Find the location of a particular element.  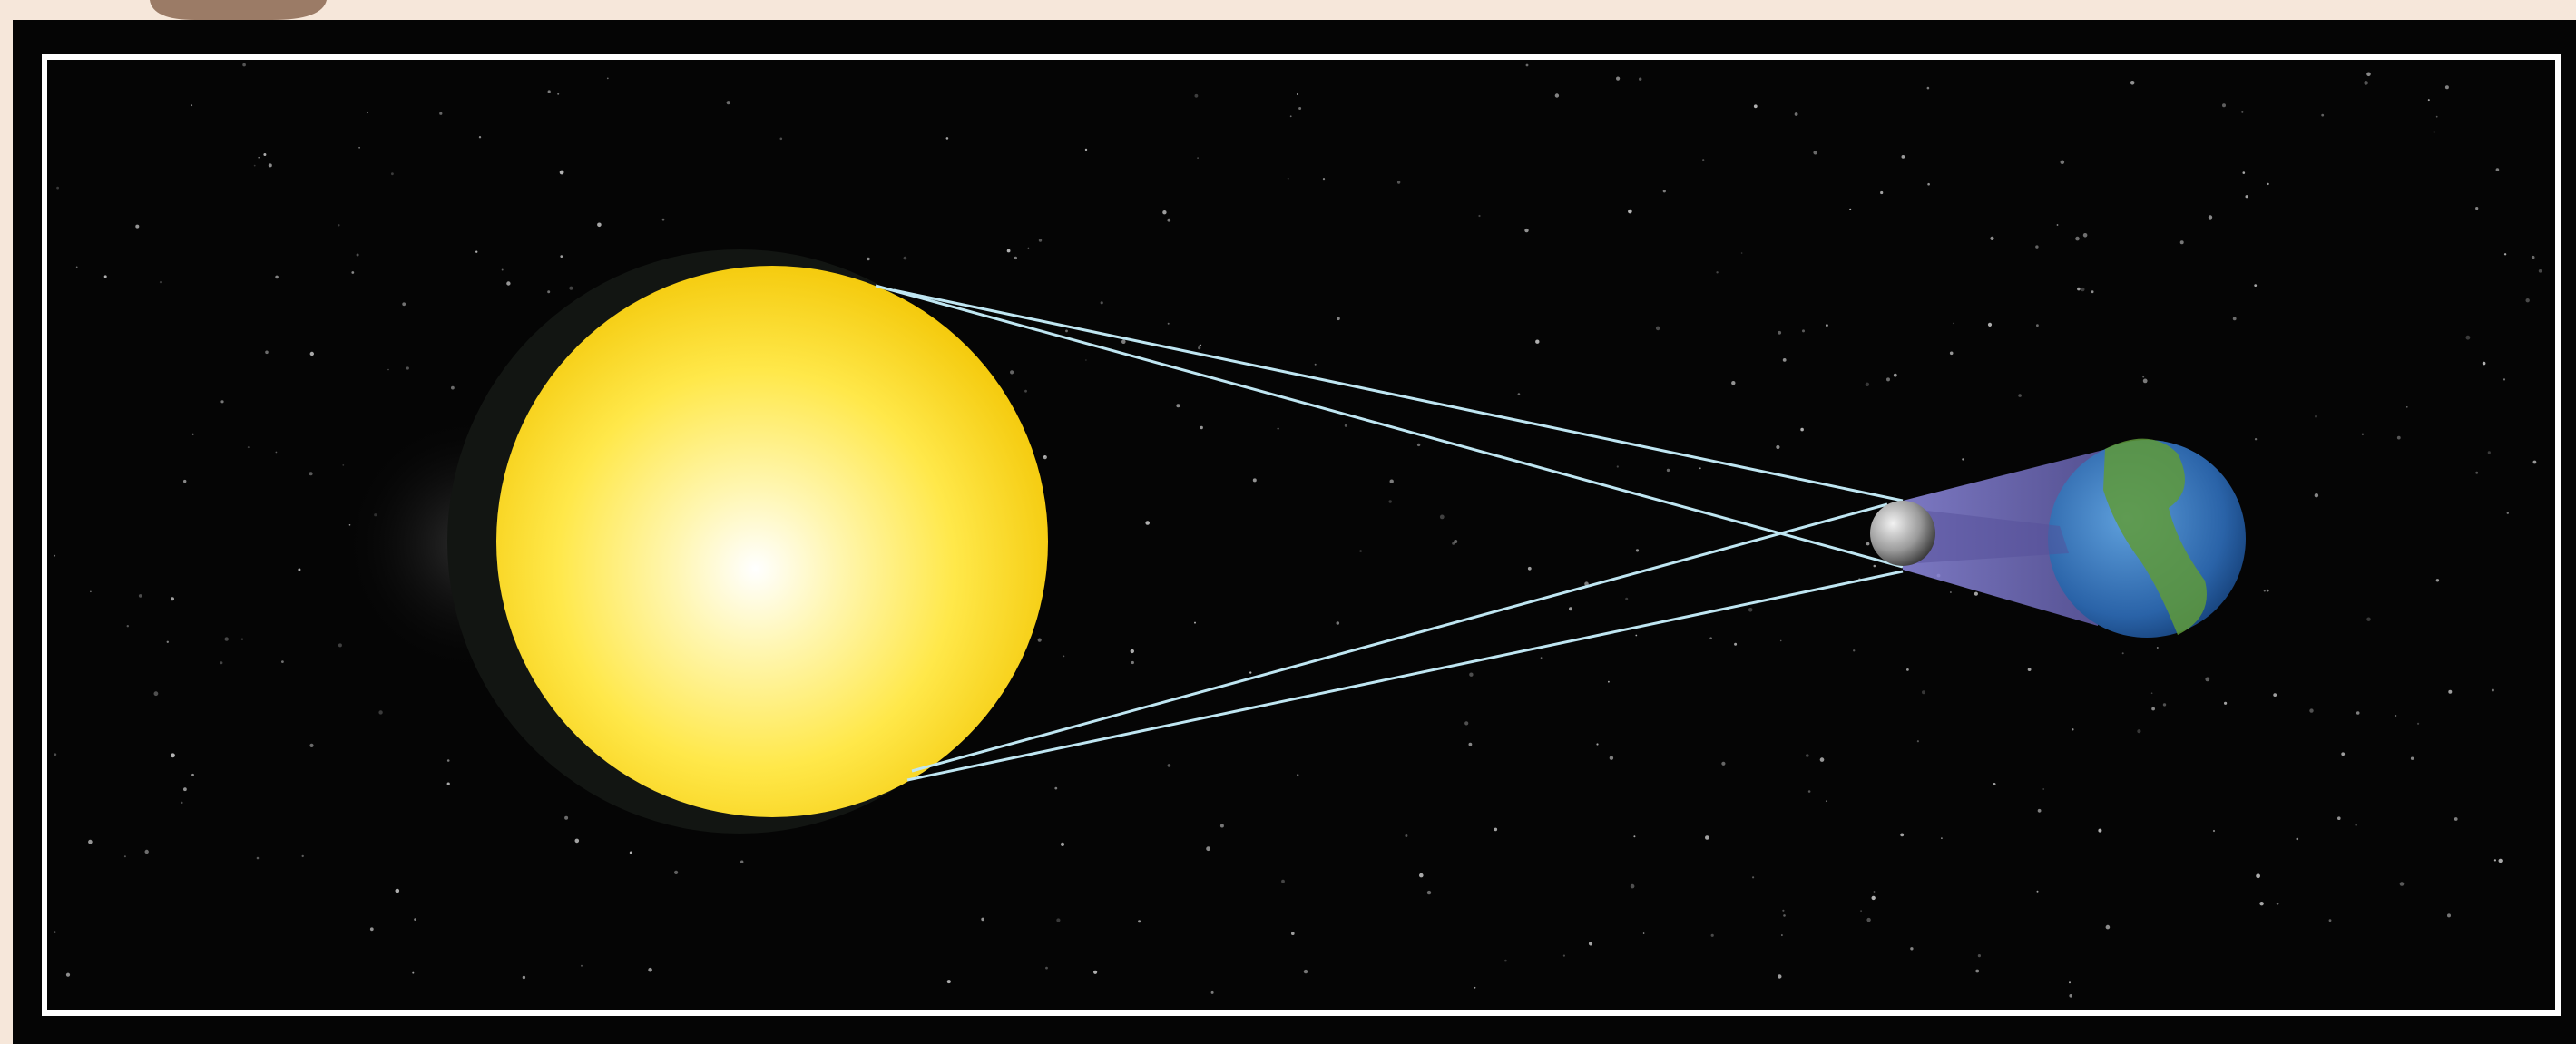

ray is located at coordinates (1399, 637).